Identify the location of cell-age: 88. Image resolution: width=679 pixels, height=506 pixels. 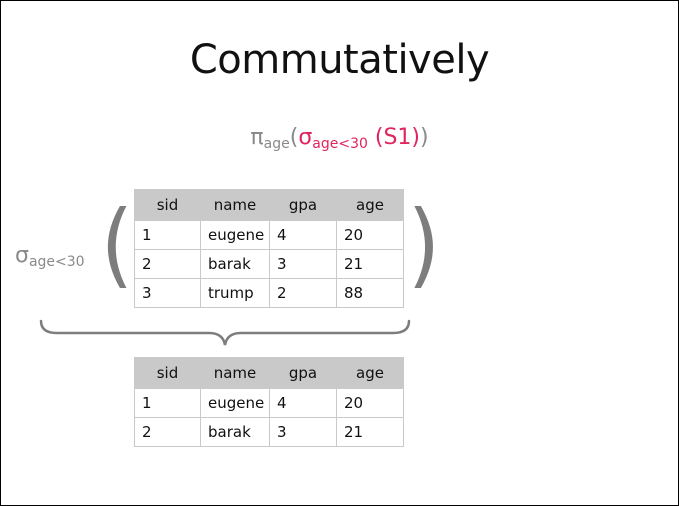
(370, 293).